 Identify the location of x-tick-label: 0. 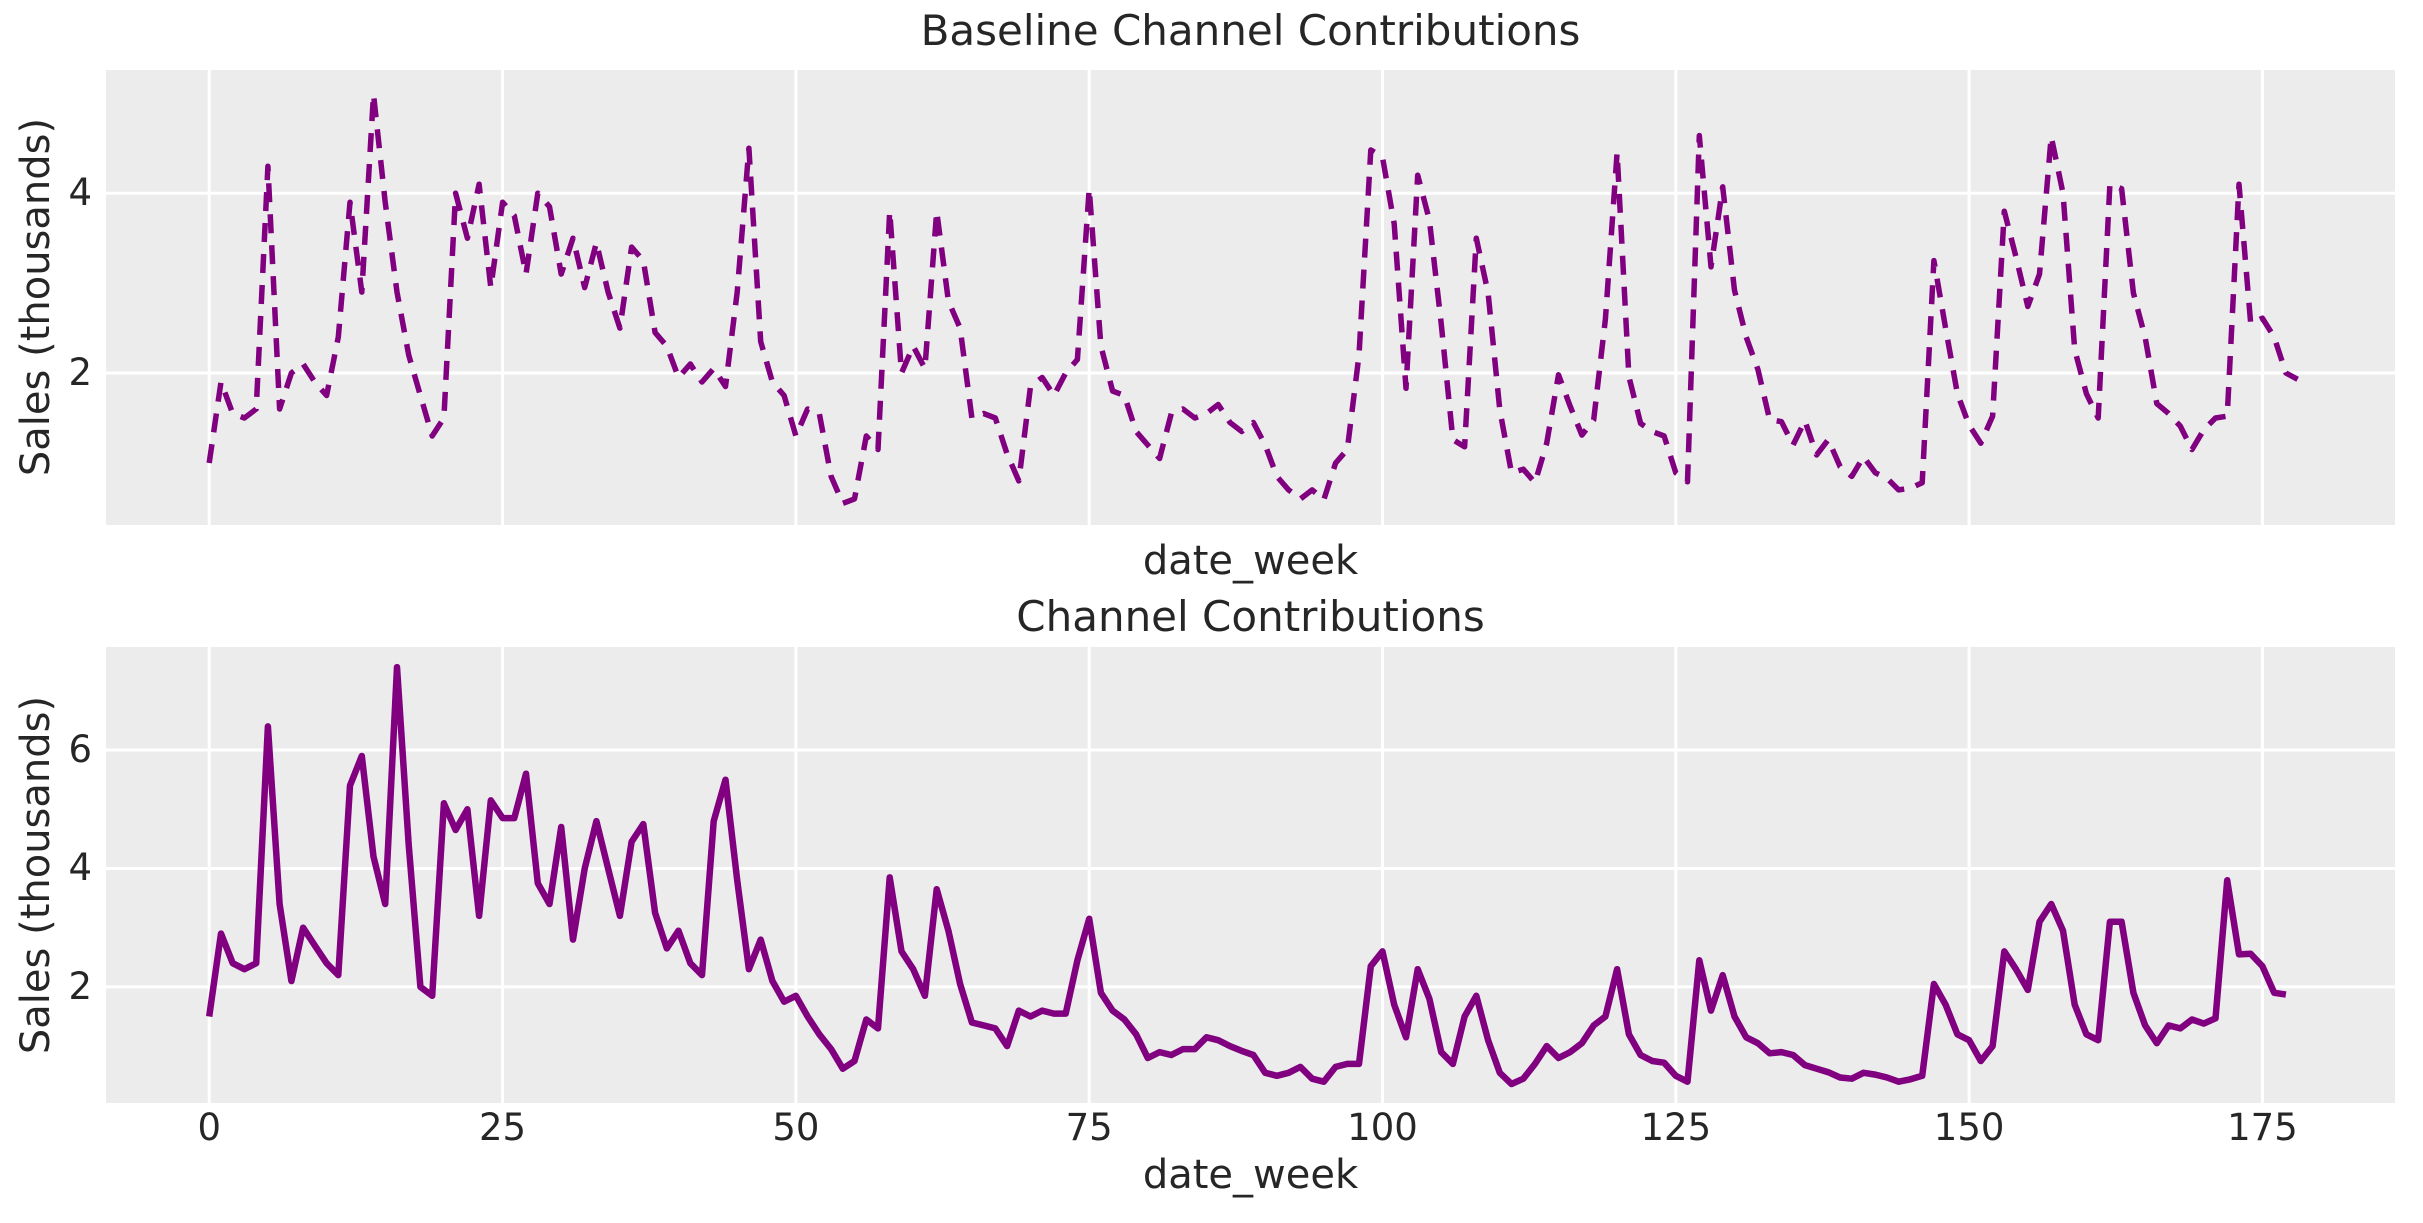
(209, 1127).